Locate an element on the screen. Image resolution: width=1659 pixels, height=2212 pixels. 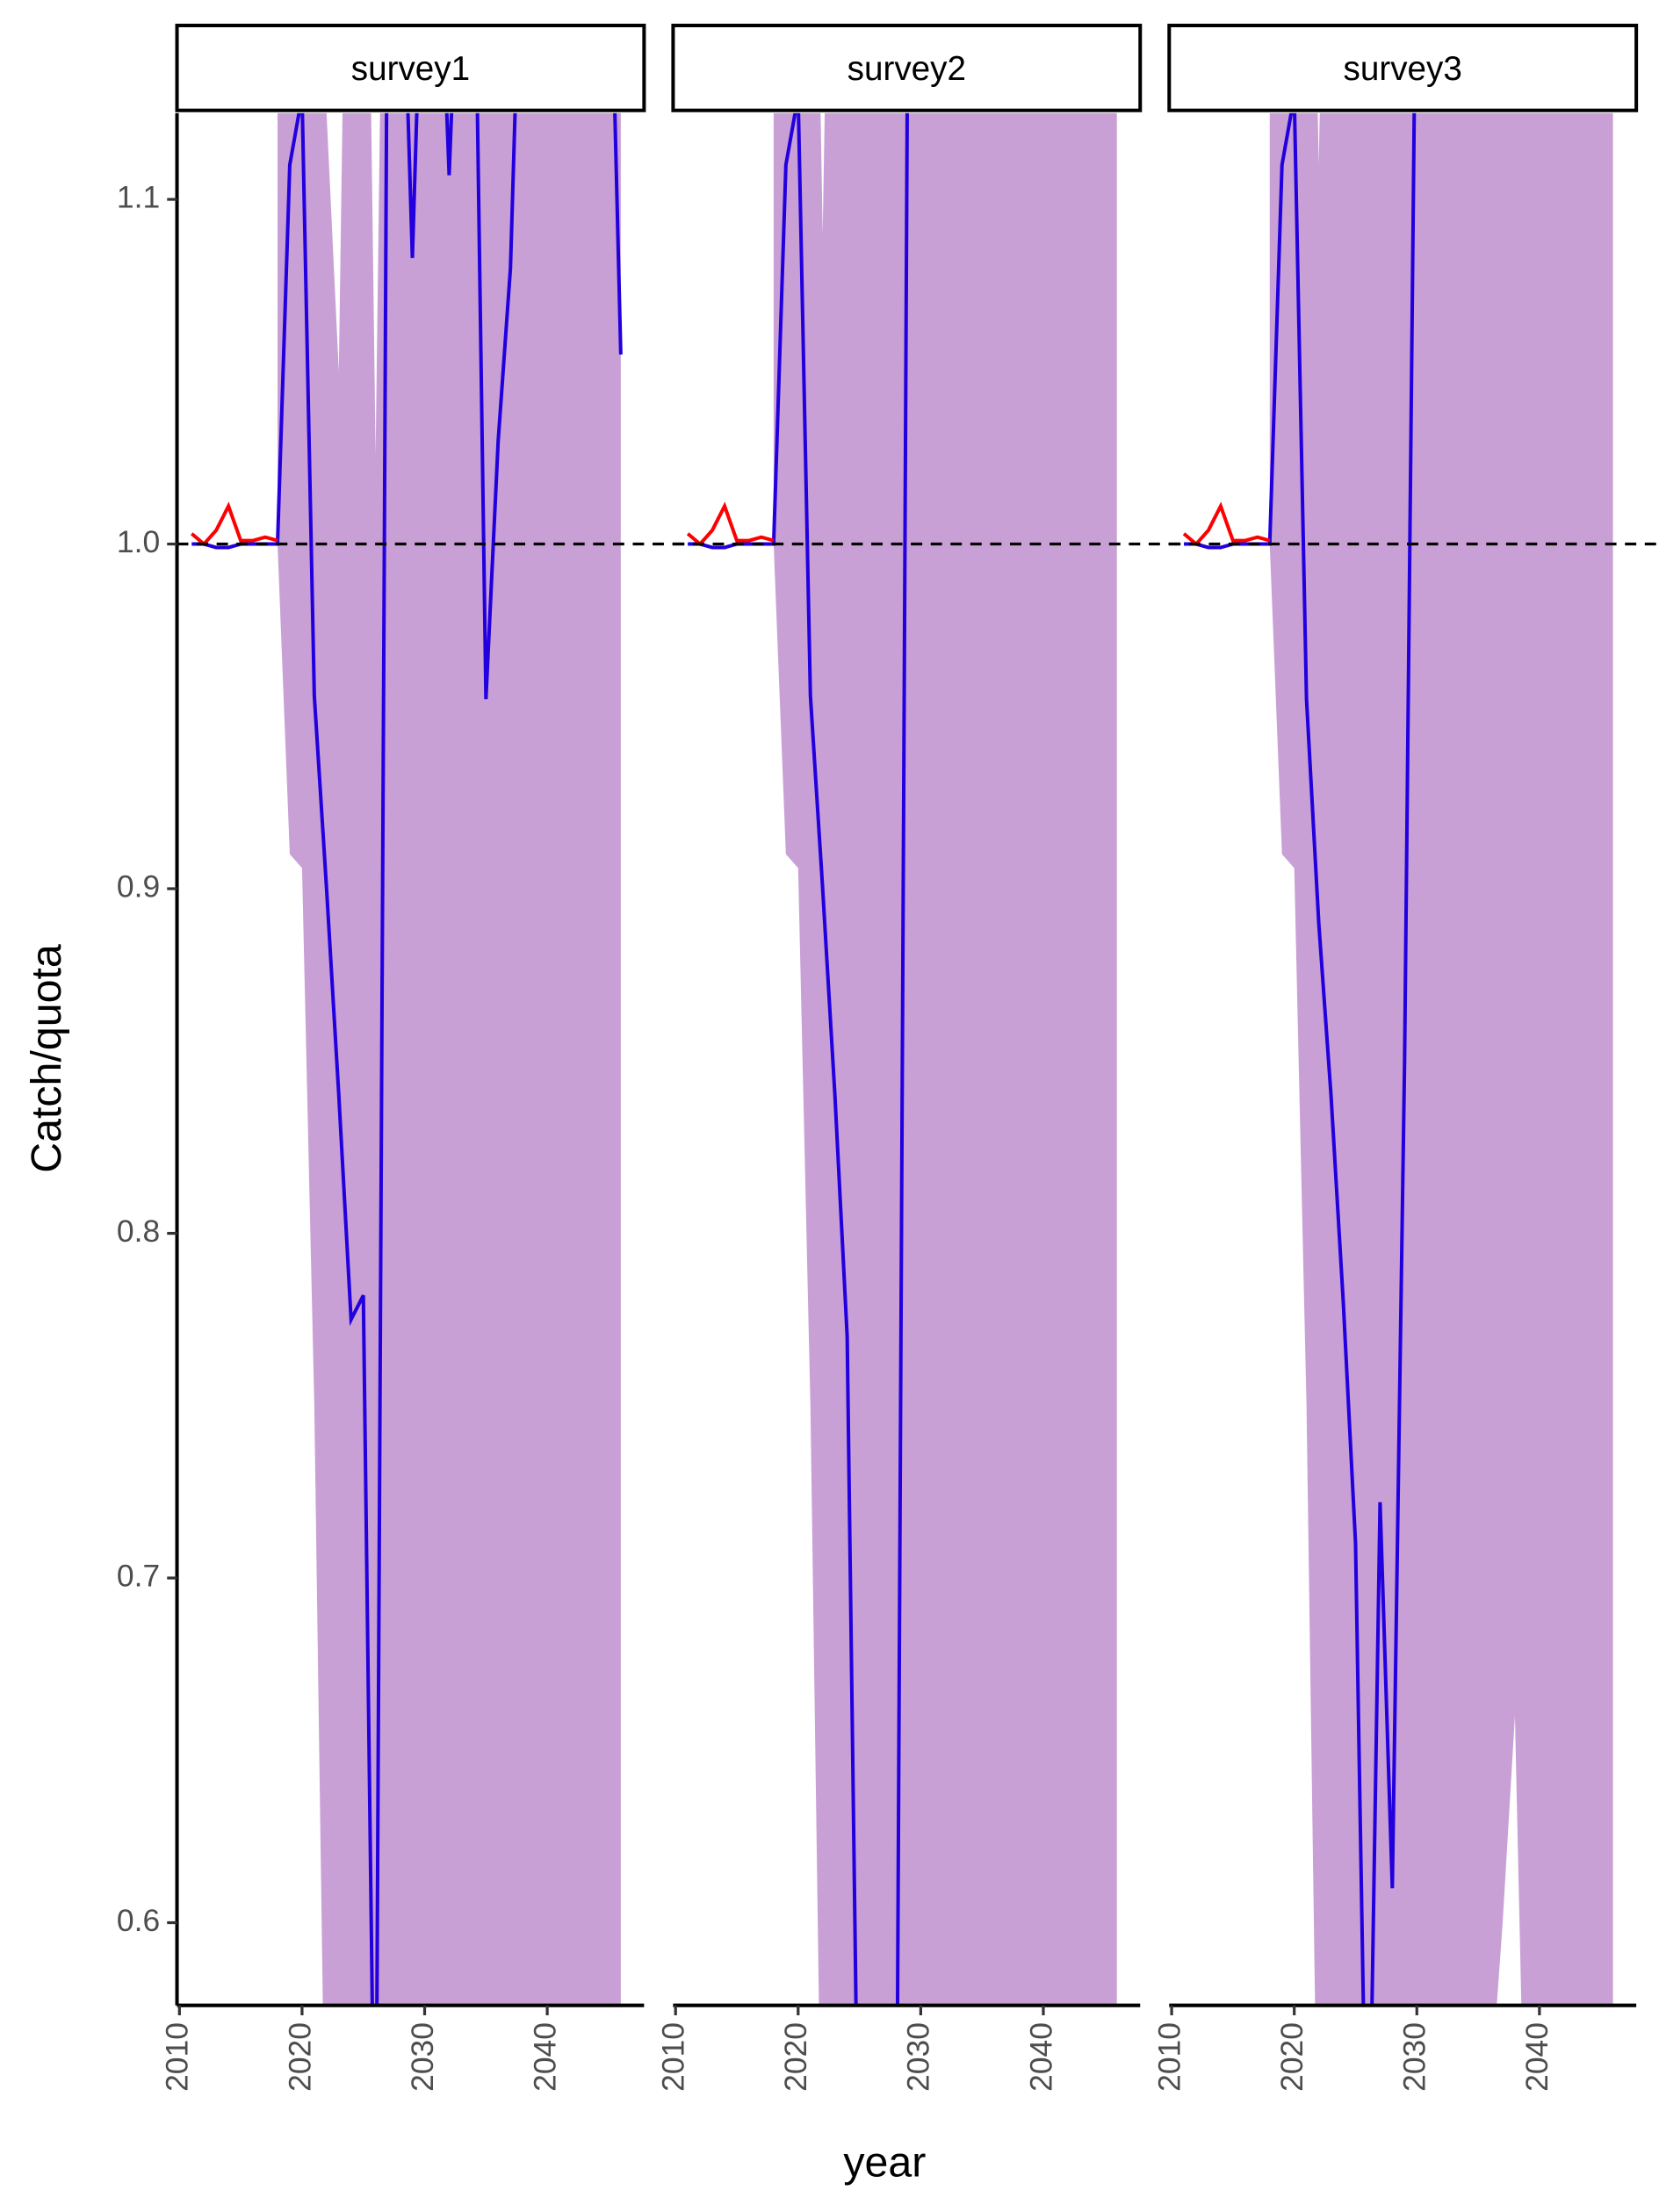
y-tick-label: 0.8 is located at coordinates (138, 1231).